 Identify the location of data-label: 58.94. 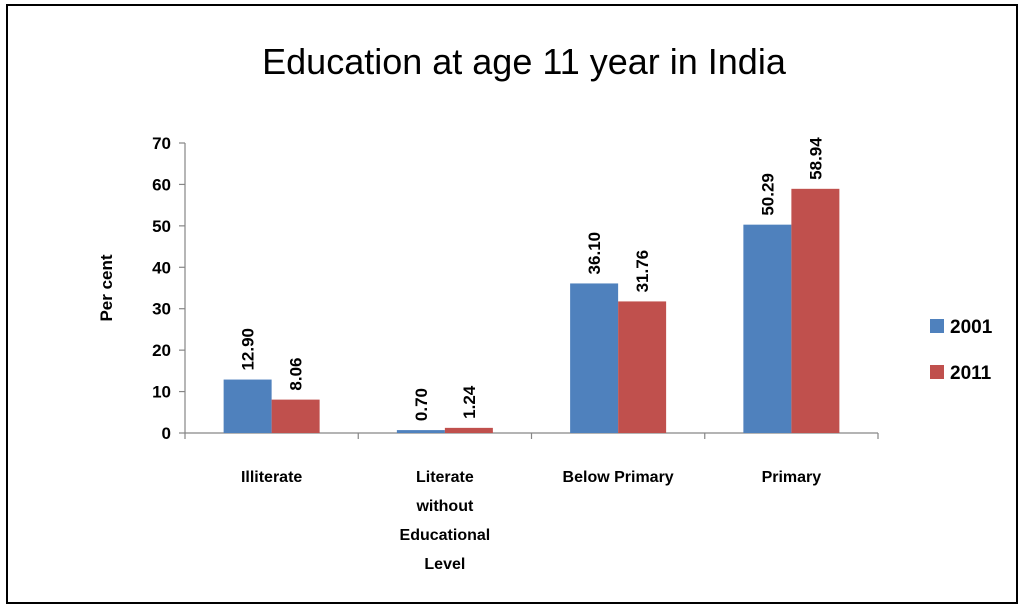
(815, 158).